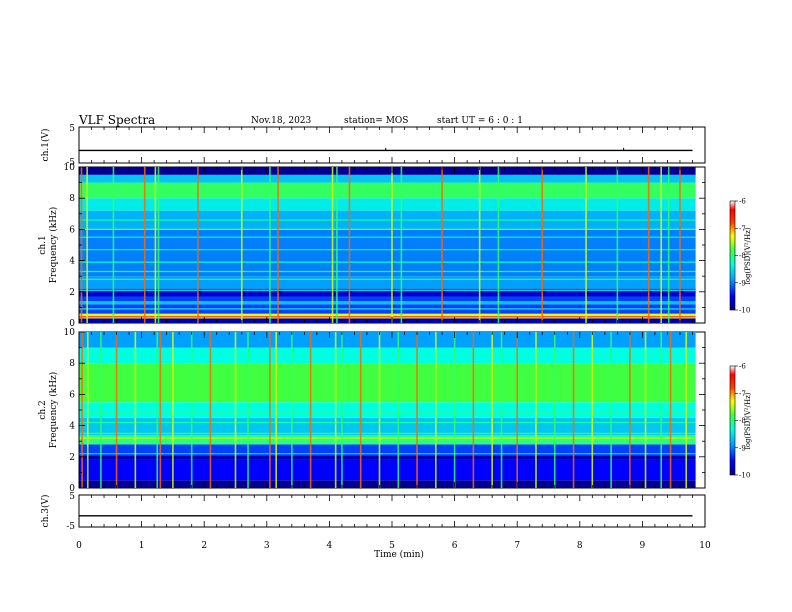 The width and height of the screenshot is (792, 612). What do you see at coordinates (70, 163) in the screenshot?
I see `ch1-waveform-ytick-1: -5` at bounding box center [70, 163].